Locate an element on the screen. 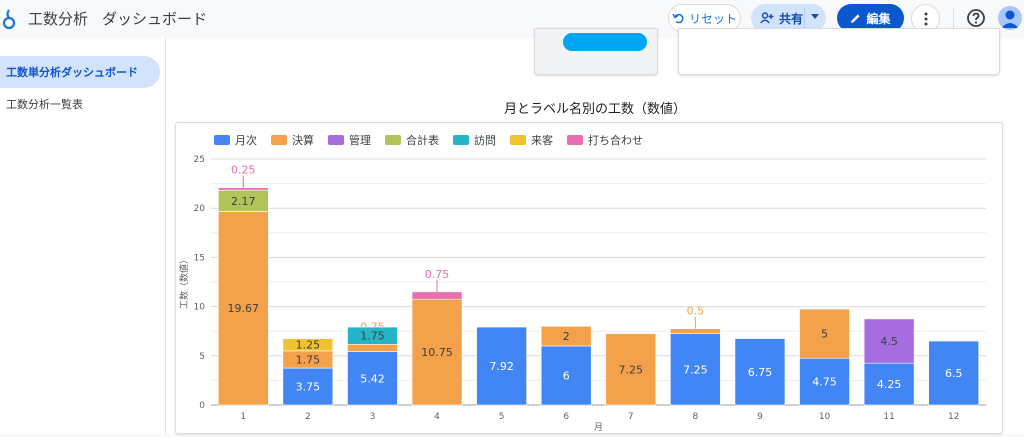  data-label-m12-s0: 6.5 is located at coordinates (954, 373).